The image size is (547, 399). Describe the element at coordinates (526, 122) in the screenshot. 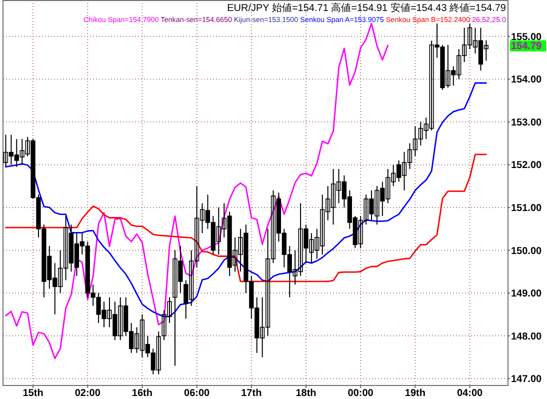

I see `y-tick-label: 153.00` at that location.